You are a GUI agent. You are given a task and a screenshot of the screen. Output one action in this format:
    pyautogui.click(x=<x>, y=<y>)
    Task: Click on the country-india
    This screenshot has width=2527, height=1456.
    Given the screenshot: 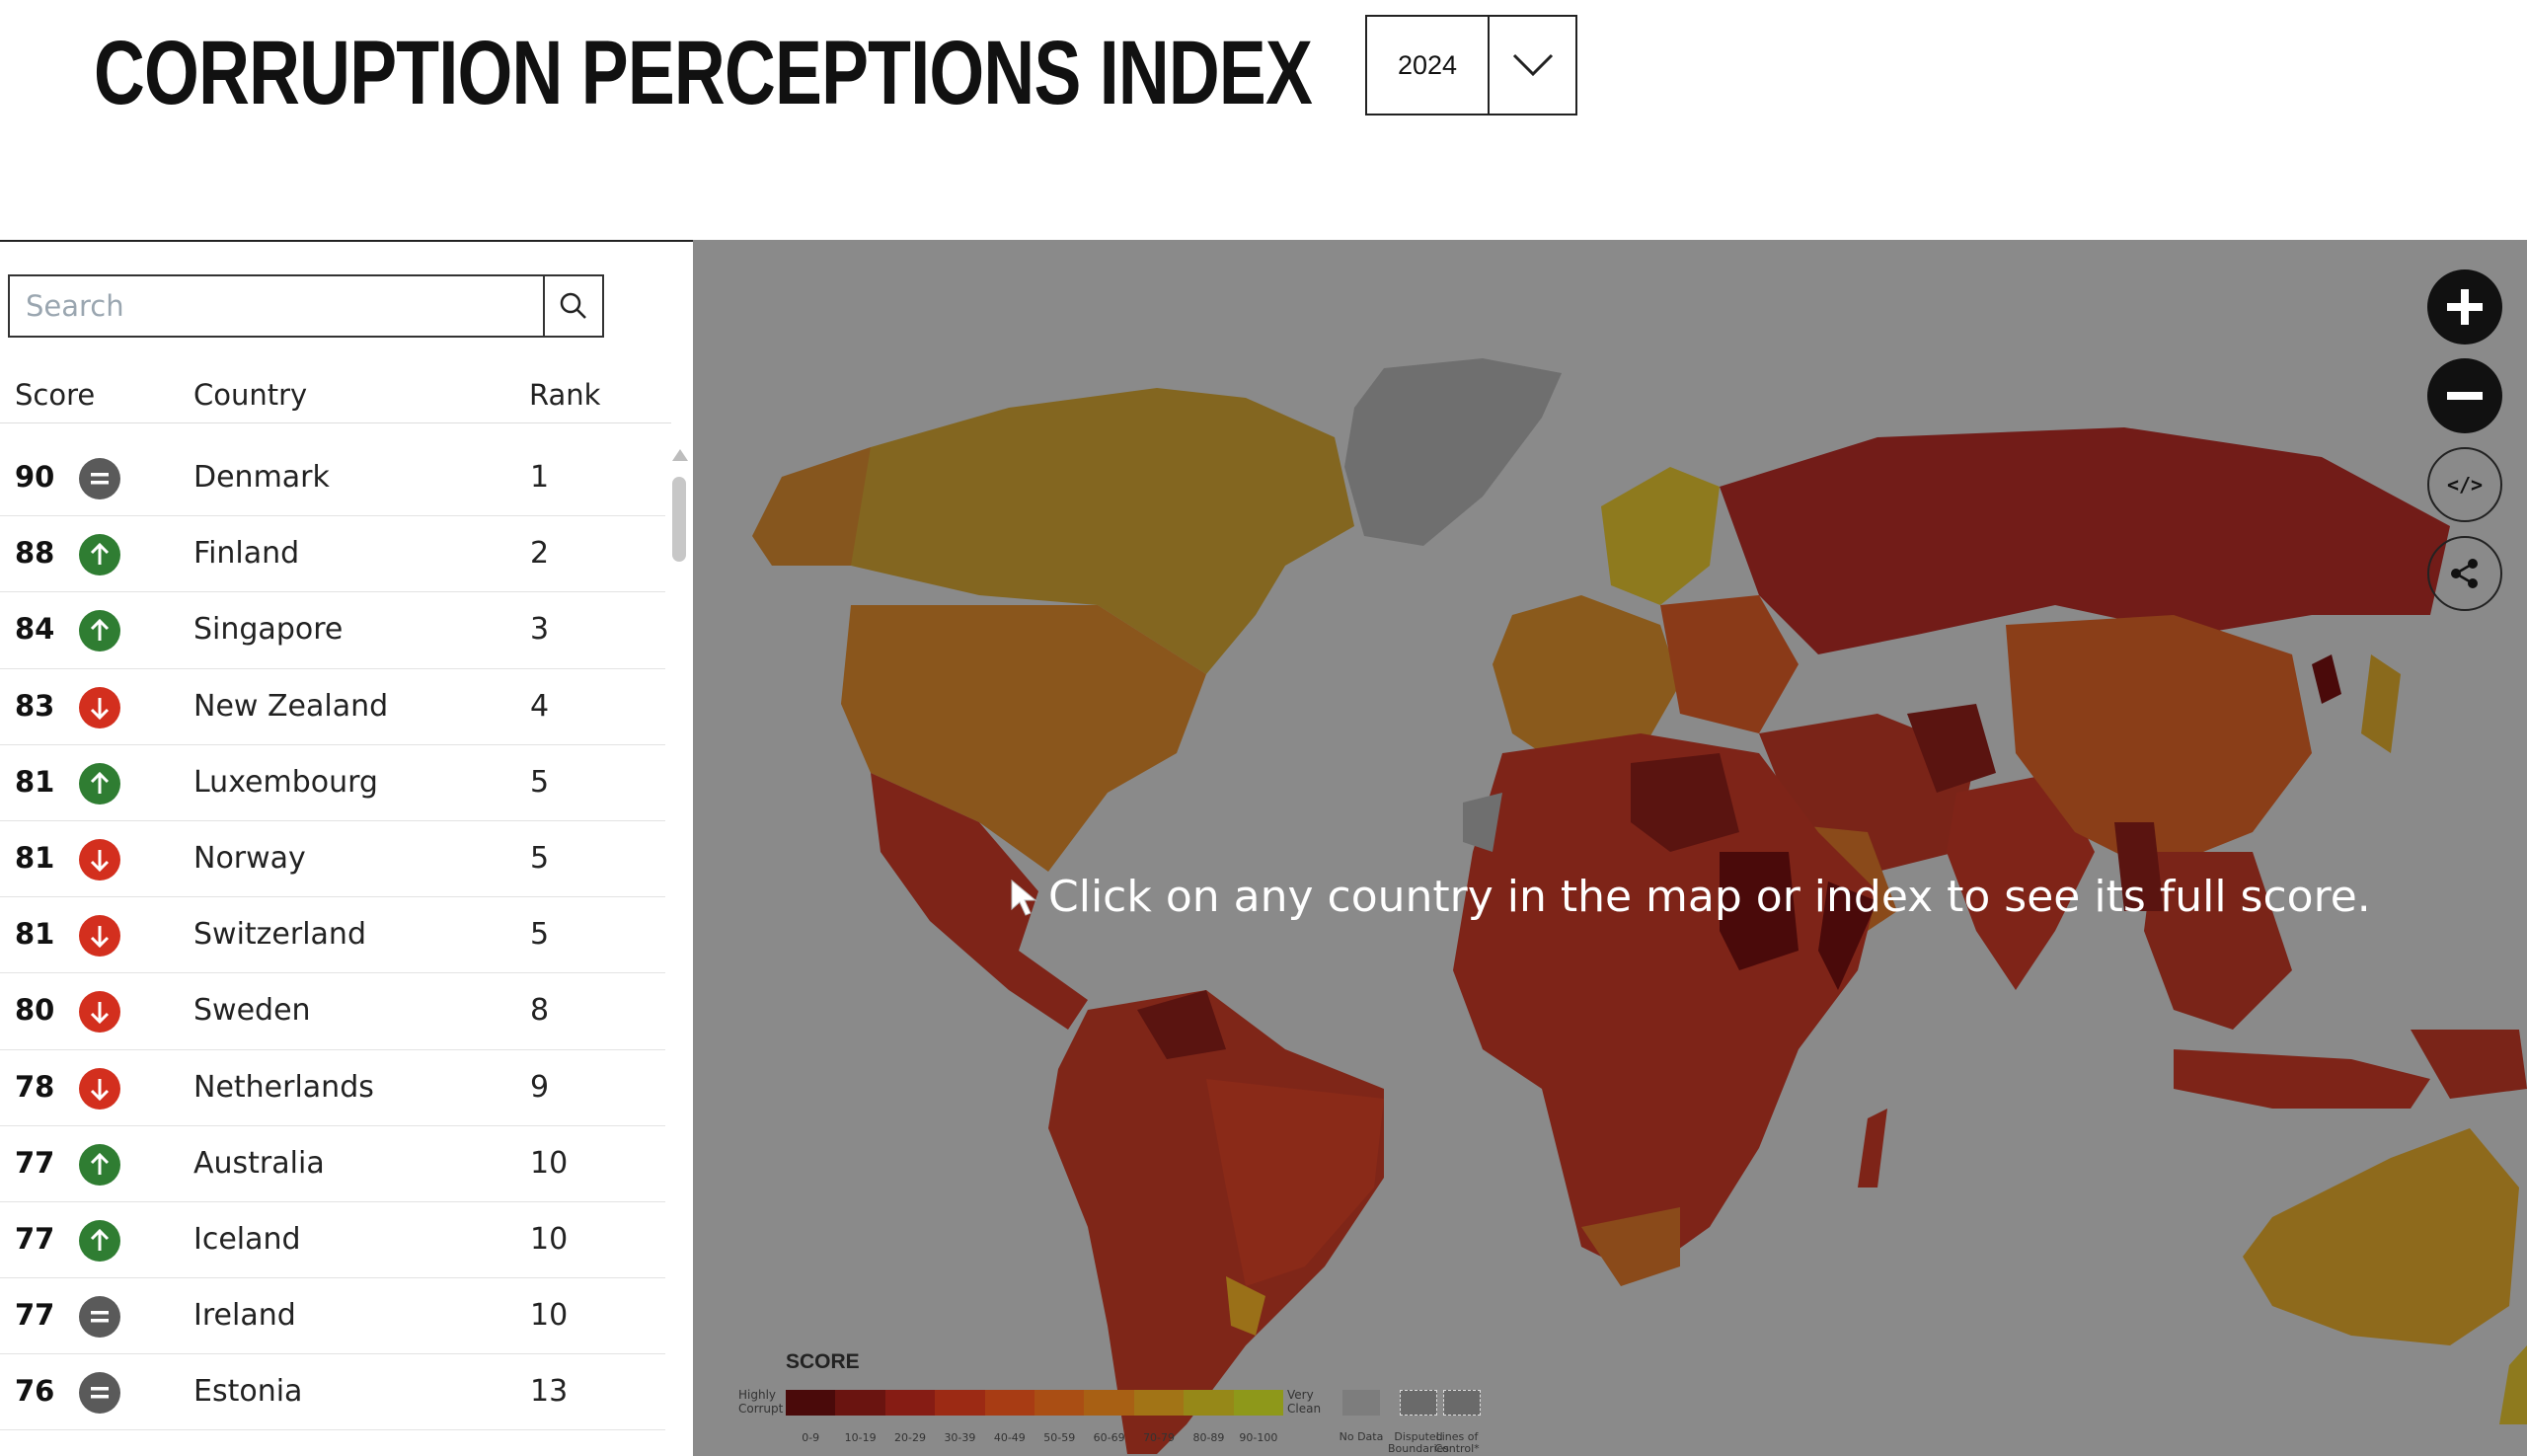 What is the action you would take?
    pyautogui.click(x=2021, y=881)
    